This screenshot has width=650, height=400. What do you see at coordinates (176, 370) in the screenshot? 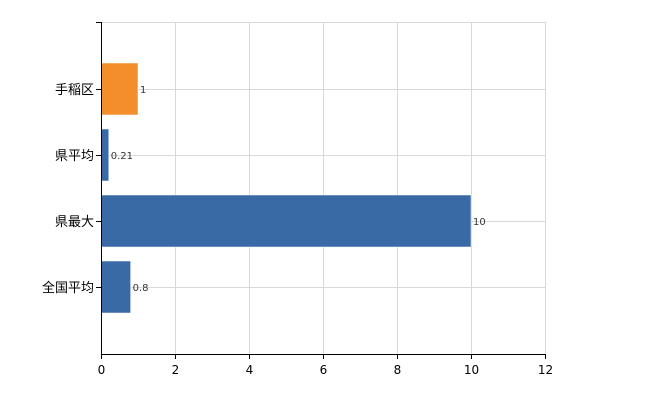
I see `x-tick-label-2: 2` at bounding box center [176, 370].